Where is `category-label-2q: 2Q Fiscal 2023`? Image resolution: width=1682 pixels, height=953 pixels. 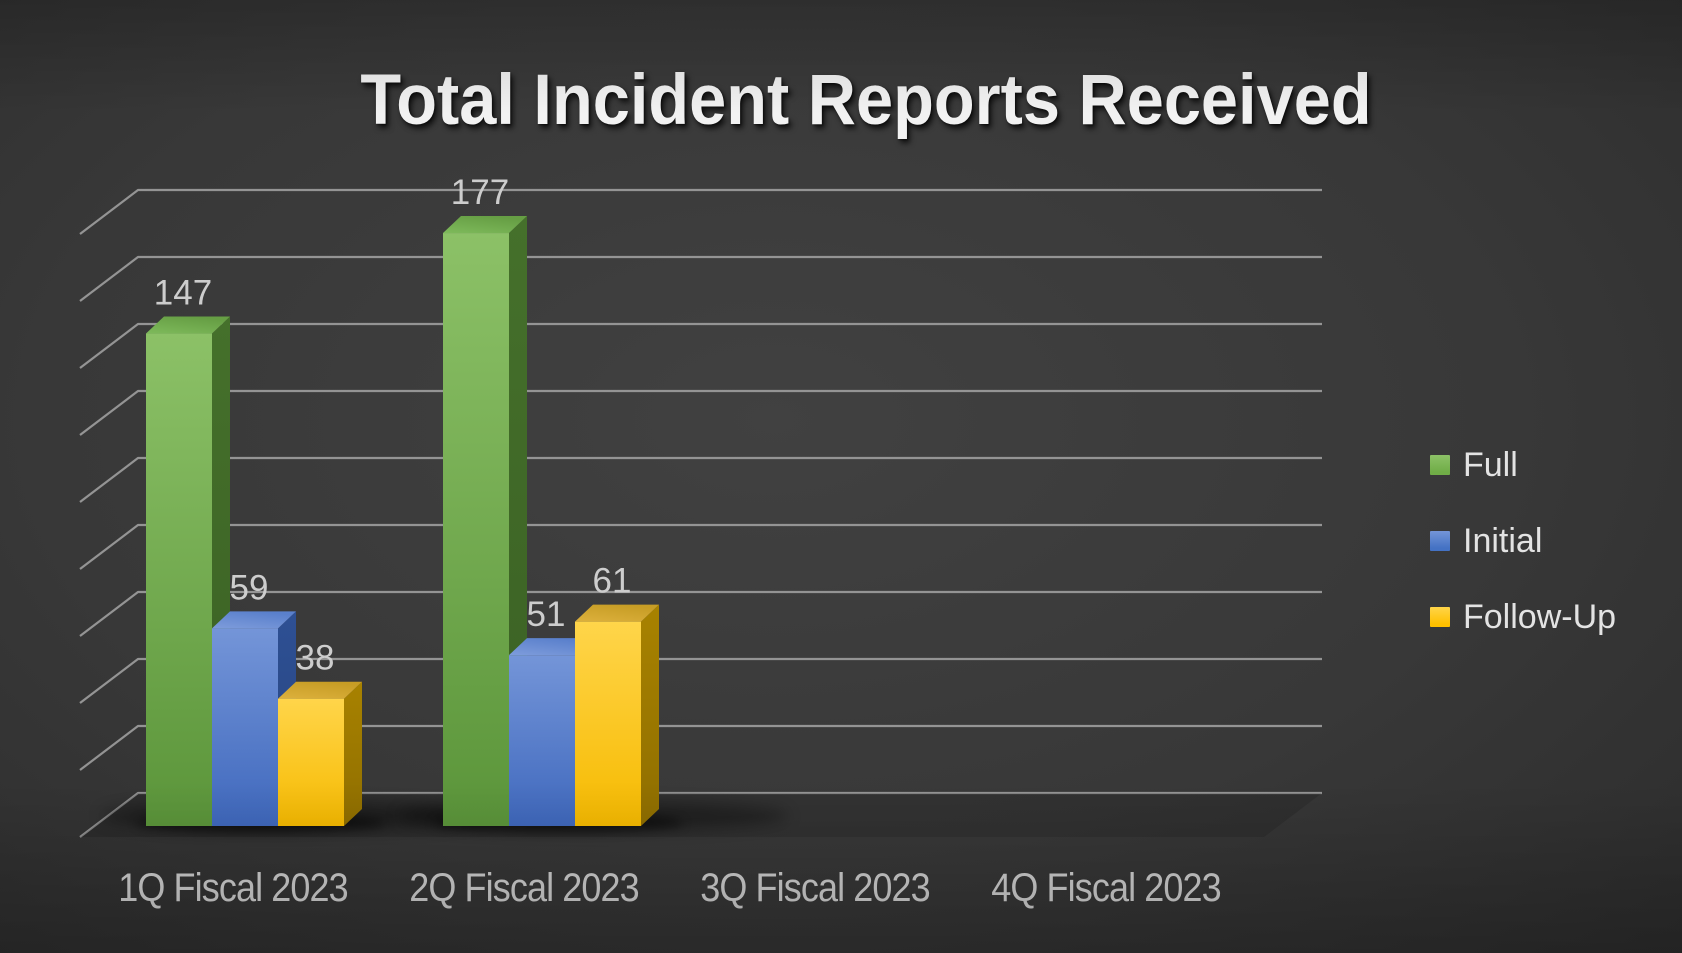
category-label-2q: 2Q Fiscal 2023 is located at coordinates (524, 888).